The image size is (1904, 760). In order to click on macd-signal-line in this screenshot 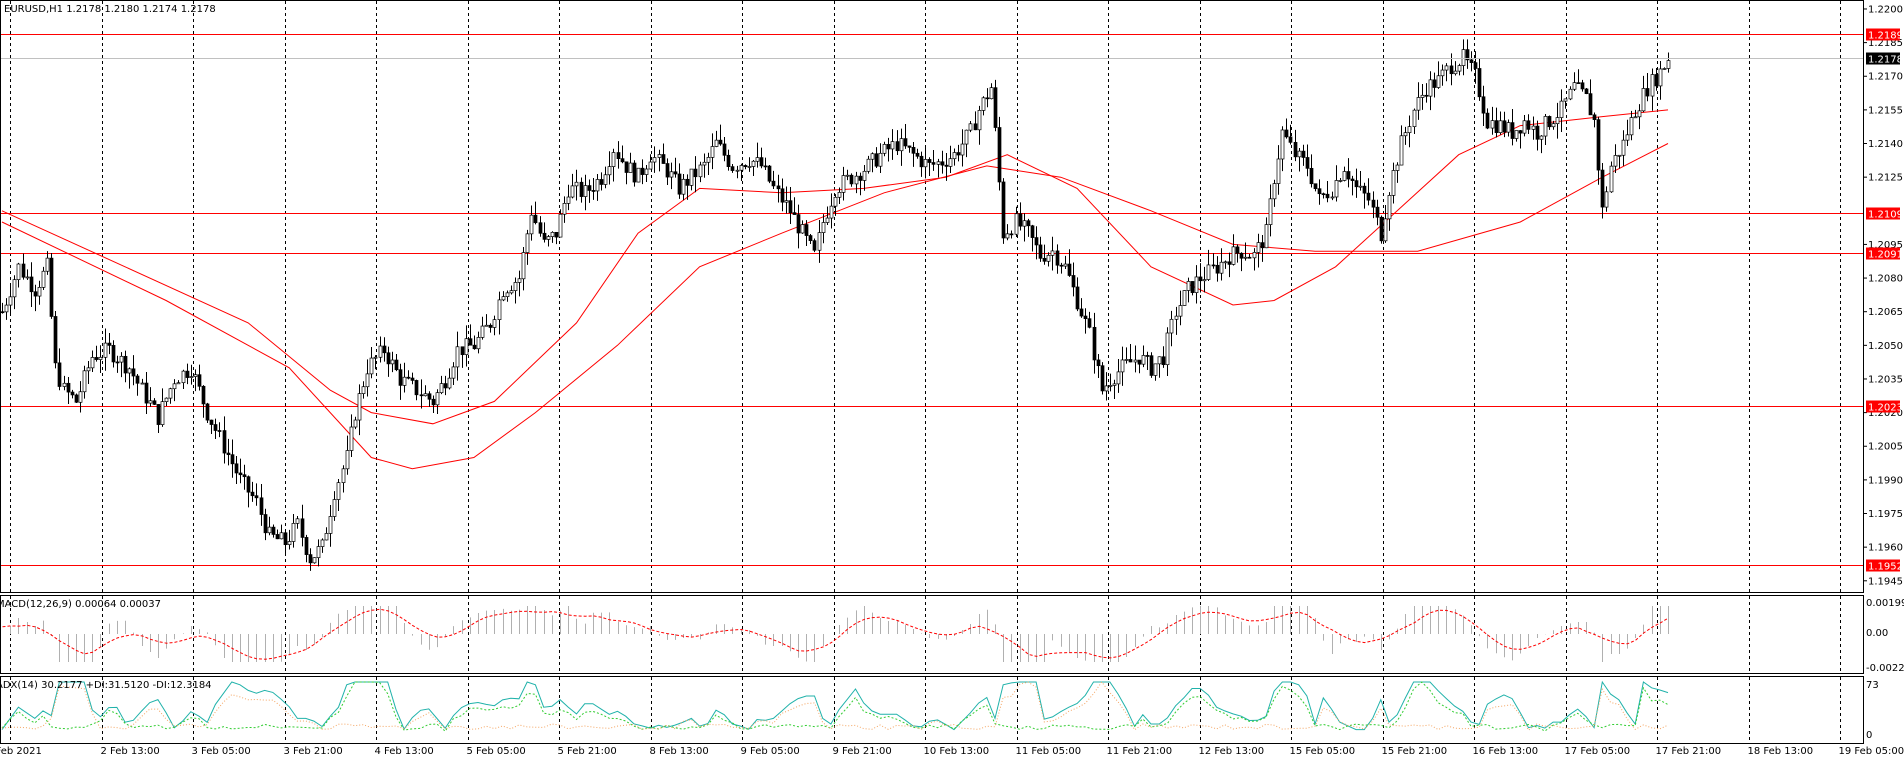, I will do `click(835, 634)`.